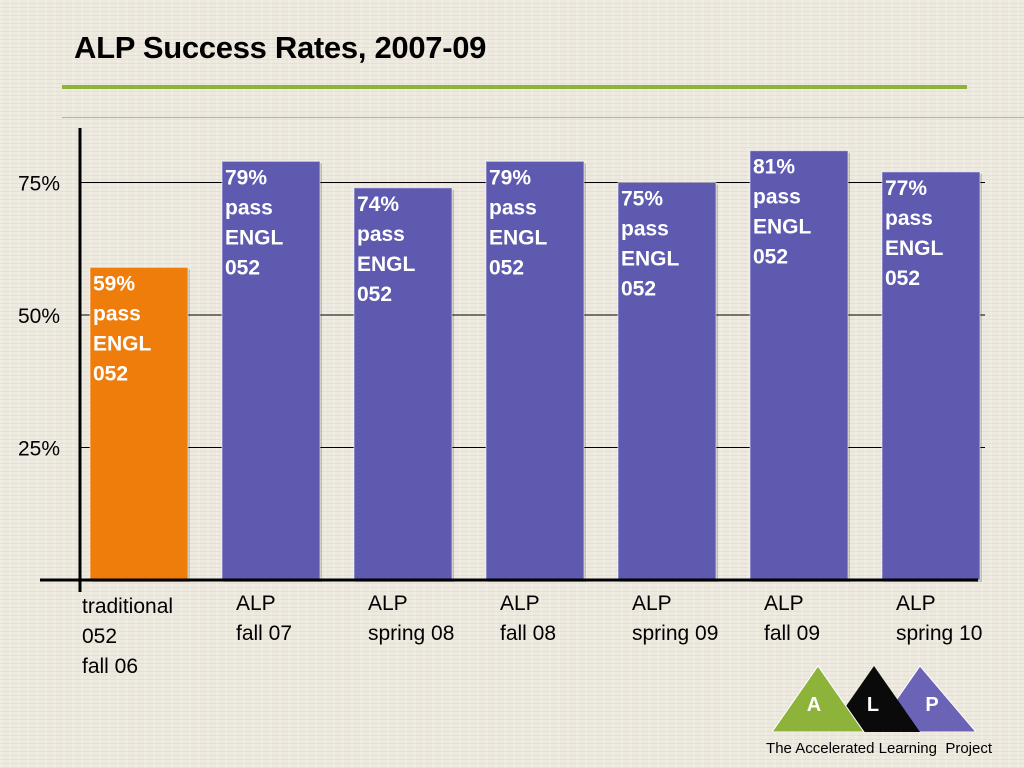  What do you see at coordinates (514, 87) in the screenshot?
I see `title-underline-green` at bounding box center [514, 87].